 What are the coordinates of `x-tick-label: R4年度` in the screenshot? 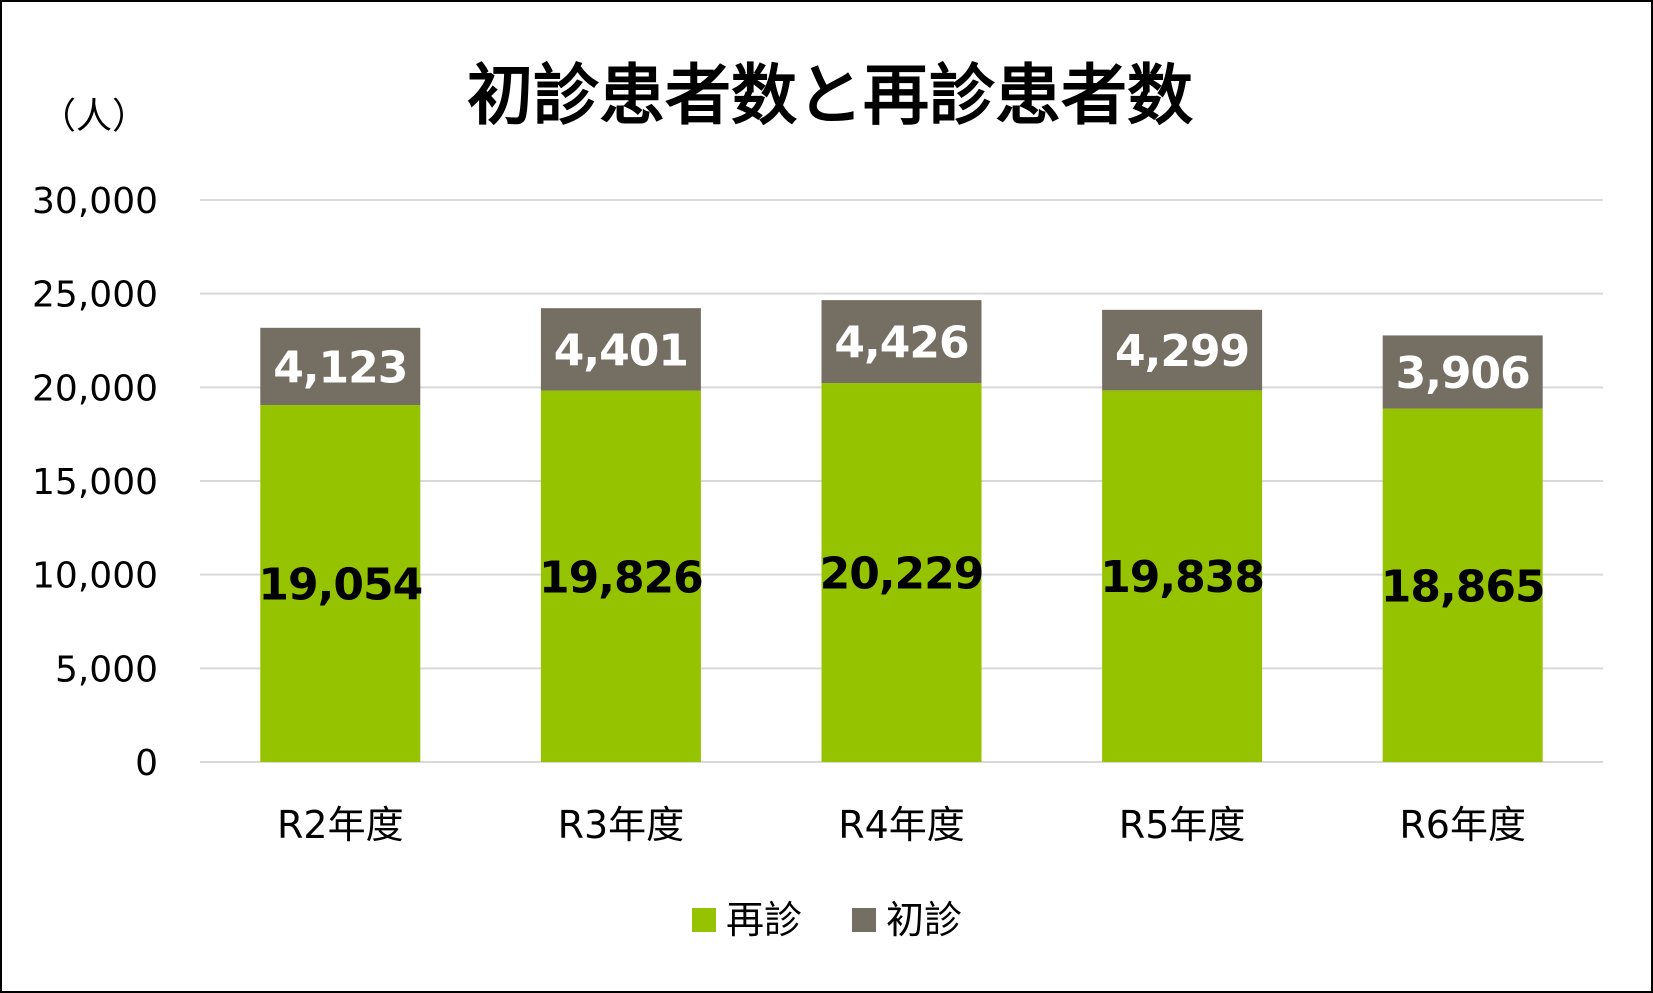 It's located at (901, 825).